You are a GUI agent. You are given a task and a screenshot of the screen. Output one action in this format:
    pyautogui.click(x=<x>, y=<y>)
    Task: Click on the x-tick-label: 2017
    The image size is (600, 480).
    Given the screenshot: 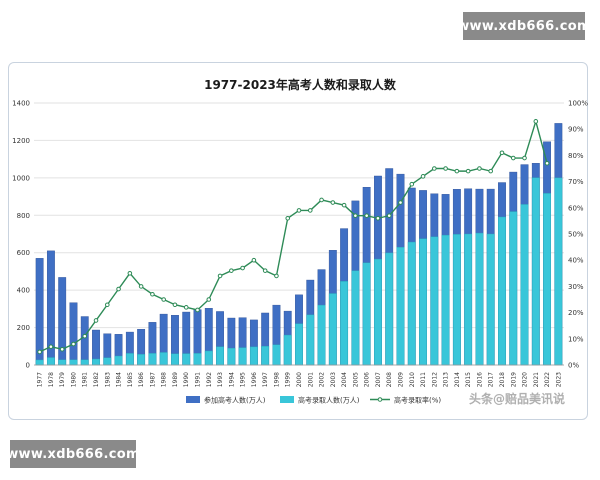 What is the action you would take?
    pyautogui.click(x=491, y=379)
    